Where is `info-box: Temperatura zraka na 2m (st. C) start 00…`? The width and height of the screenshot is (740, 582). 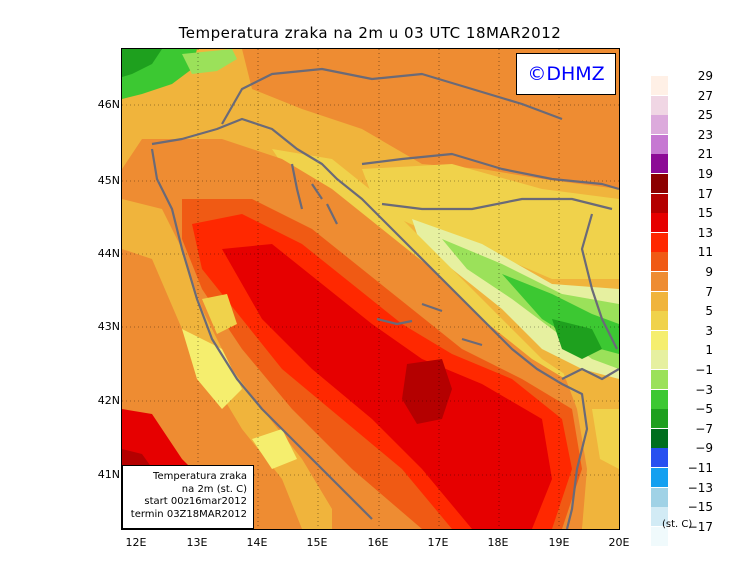
info-box: Temperatura zraka na 2m (st. C) start 00… is located at coordinates (188, 497).